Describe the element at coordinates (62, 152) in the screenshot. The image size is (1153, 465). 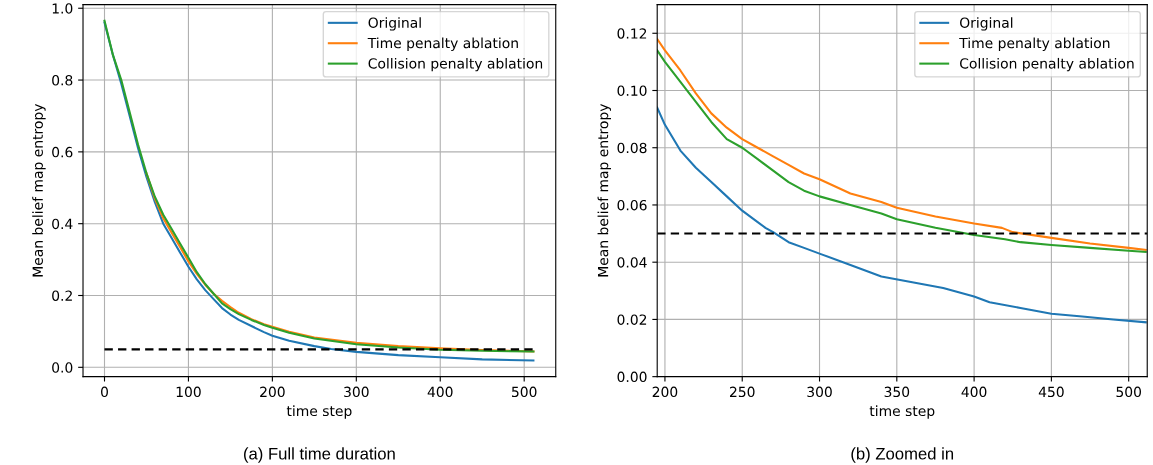
I see `y-tick-label: 0.6` at that location.